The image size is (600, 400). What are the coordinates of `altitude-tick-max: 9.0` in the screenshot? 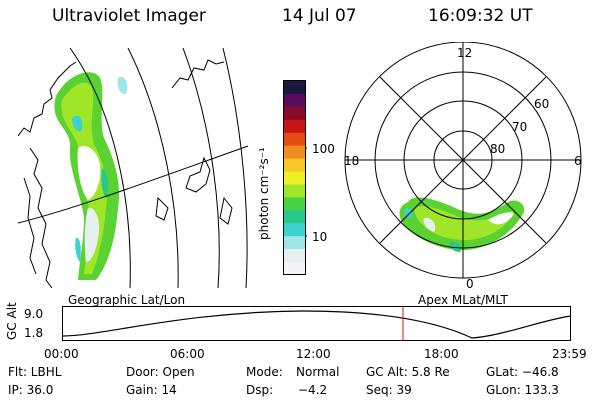 It's located at (34, 314).